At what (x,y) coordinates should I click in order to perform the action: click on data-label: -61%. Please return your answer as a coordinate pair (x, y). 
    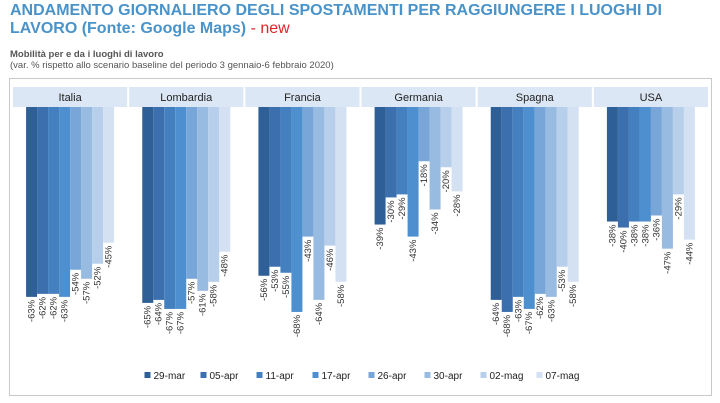
    Looking at the image, I should click on (203, 304).